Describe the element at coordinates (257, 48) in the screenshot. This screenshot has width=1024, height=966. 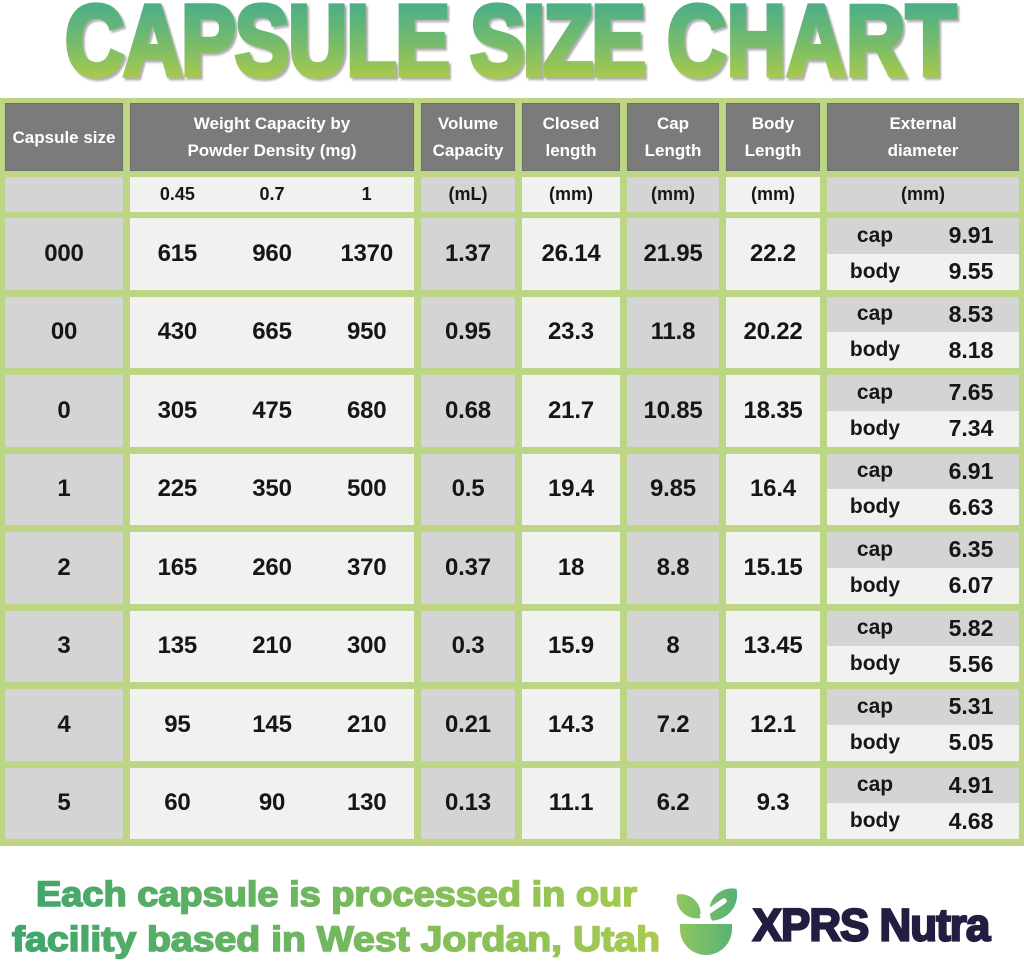
I see `svg-text: CAPSULE` at that location.